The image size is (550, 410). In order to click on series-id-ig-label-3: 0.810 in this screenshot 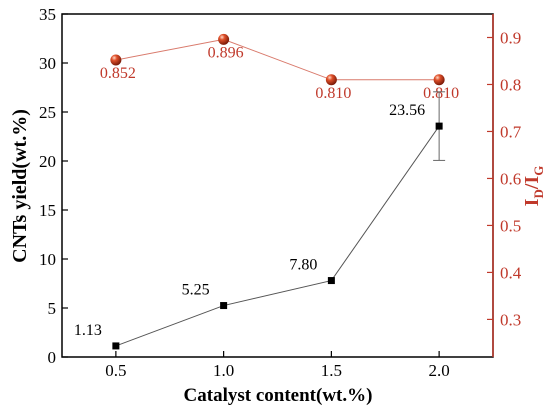, I will do `click(441, 93)`.